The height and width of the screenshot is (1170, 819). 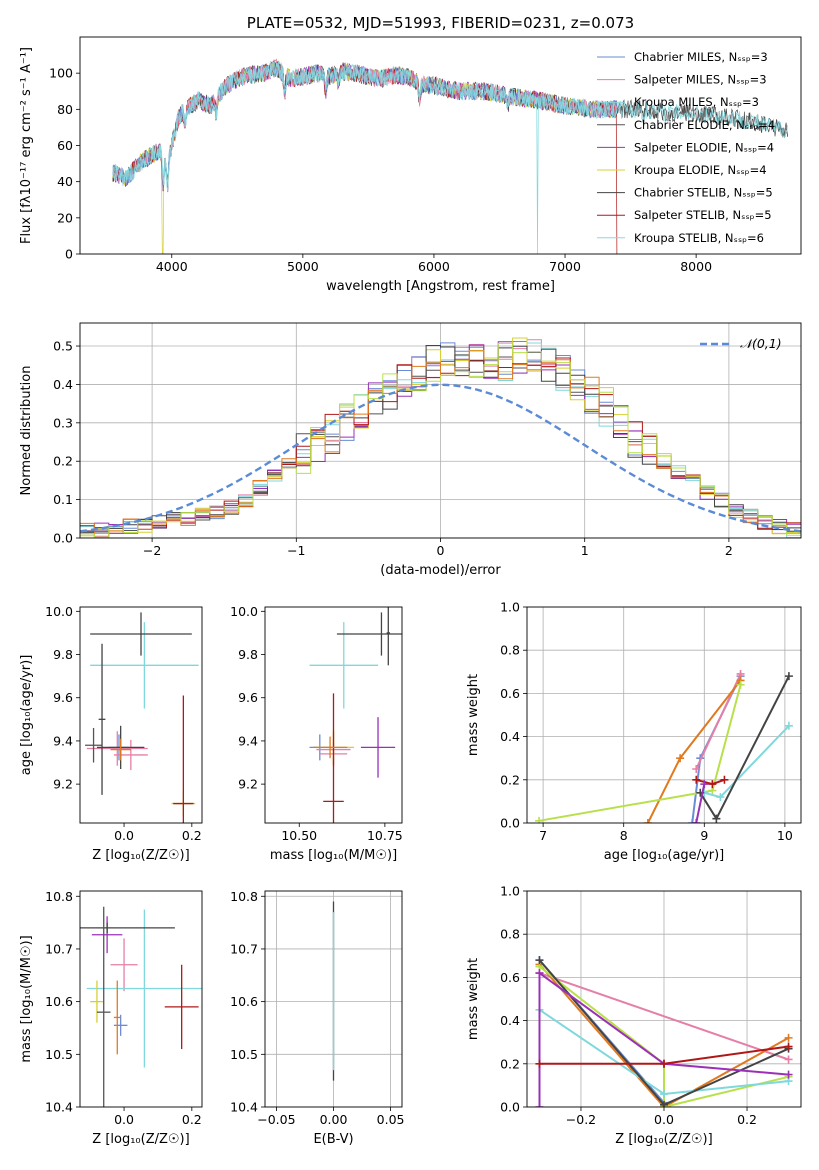 I want to click on x-tick-label: 2, so click(x=729, y=550).